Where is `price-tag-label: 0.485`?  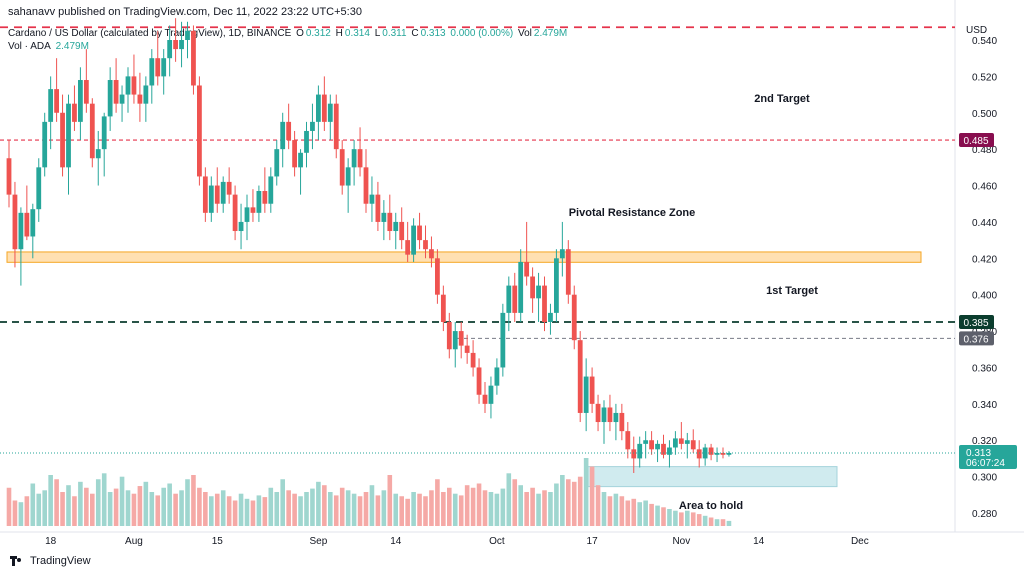 price-tag-label: 0.485 is located at coordinates (975, 141).